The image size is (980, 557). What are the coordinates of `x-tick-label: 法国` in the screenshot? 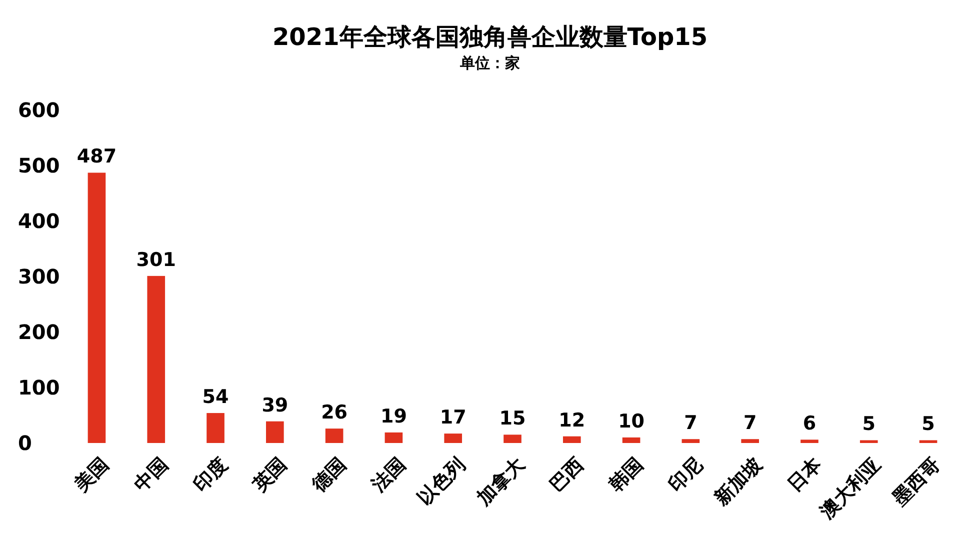 It's located at (388, 475).